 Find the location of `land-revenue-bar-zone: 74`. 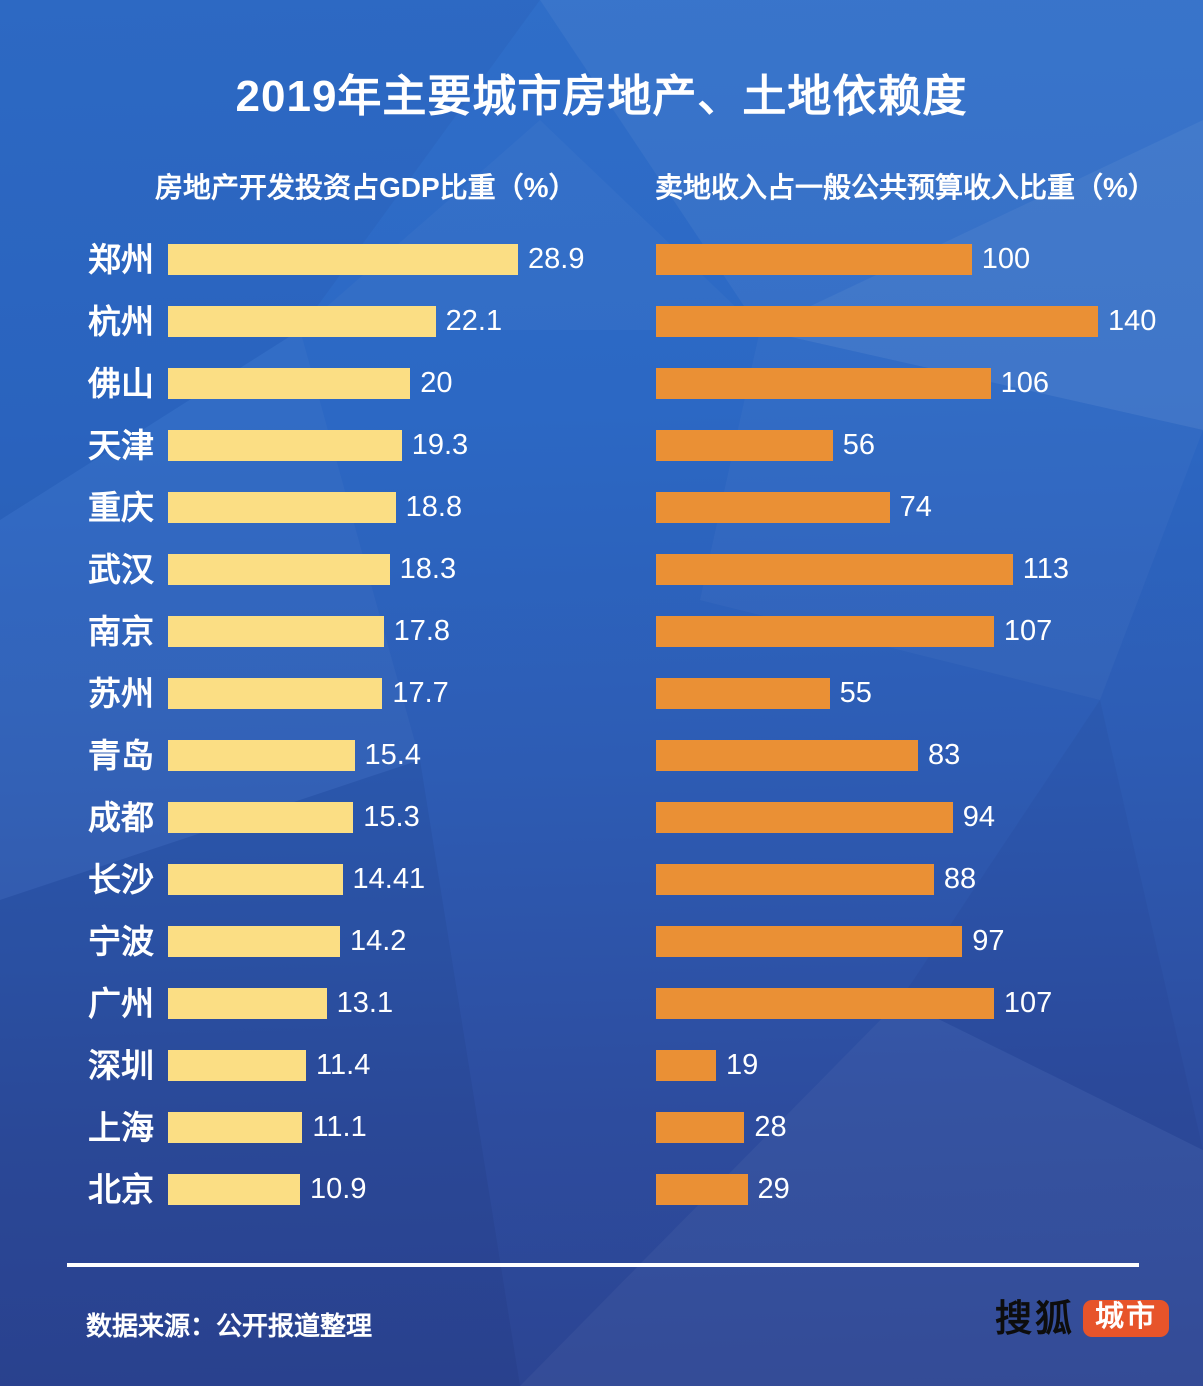

land-revenue-bar-zone: 74 is located at coordinates (929, 506).